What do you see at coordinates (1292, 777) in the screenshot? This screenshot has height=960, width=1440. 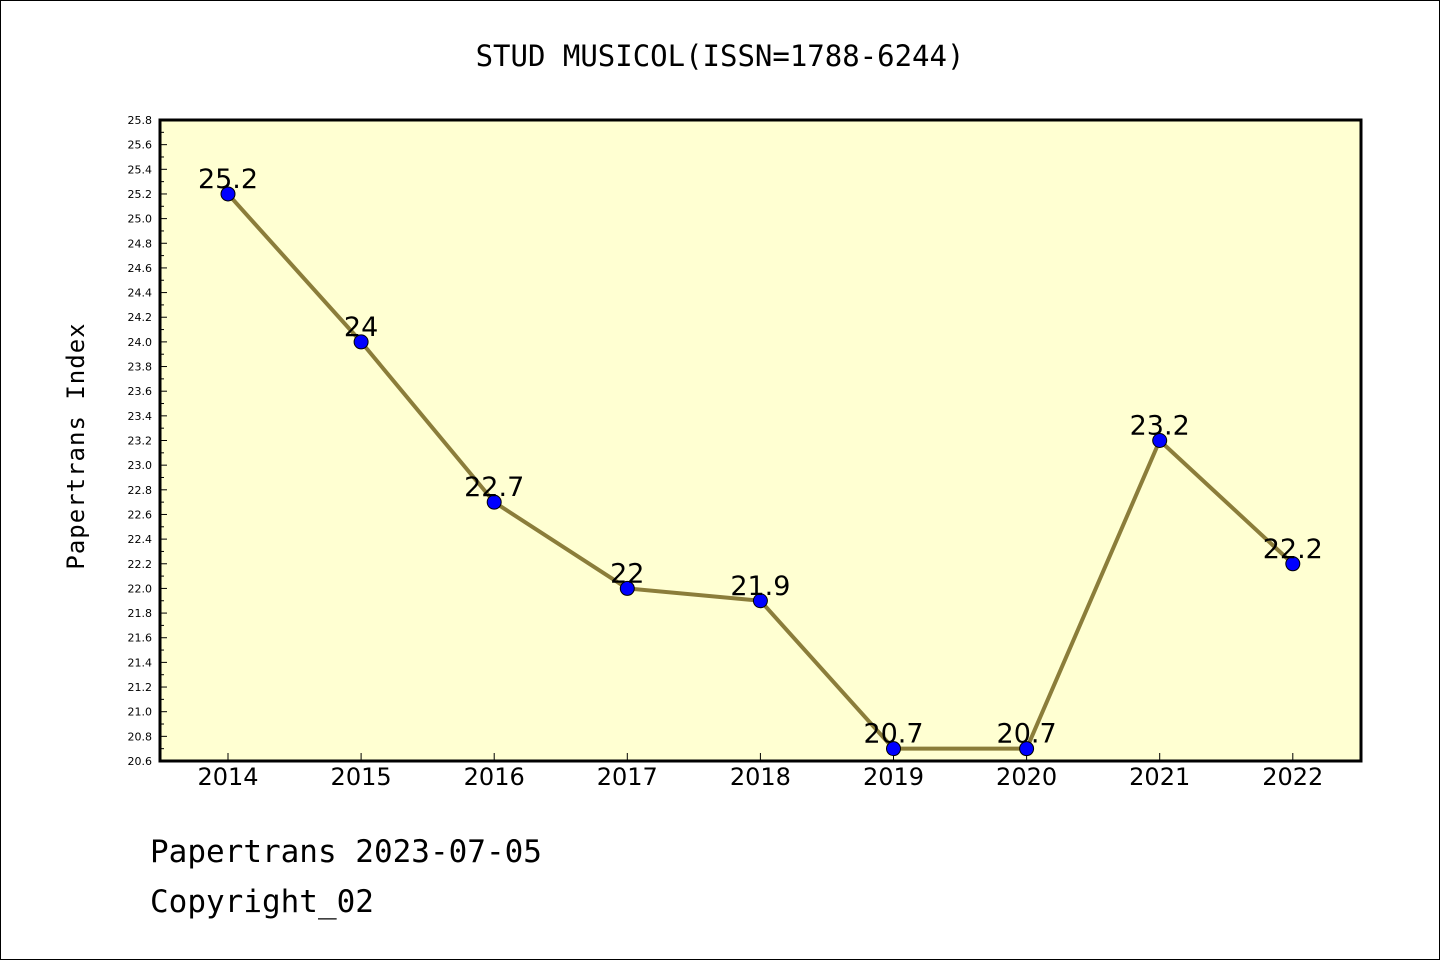 I see `x-tick-label: 2022` at bounding box center [1292, 777].